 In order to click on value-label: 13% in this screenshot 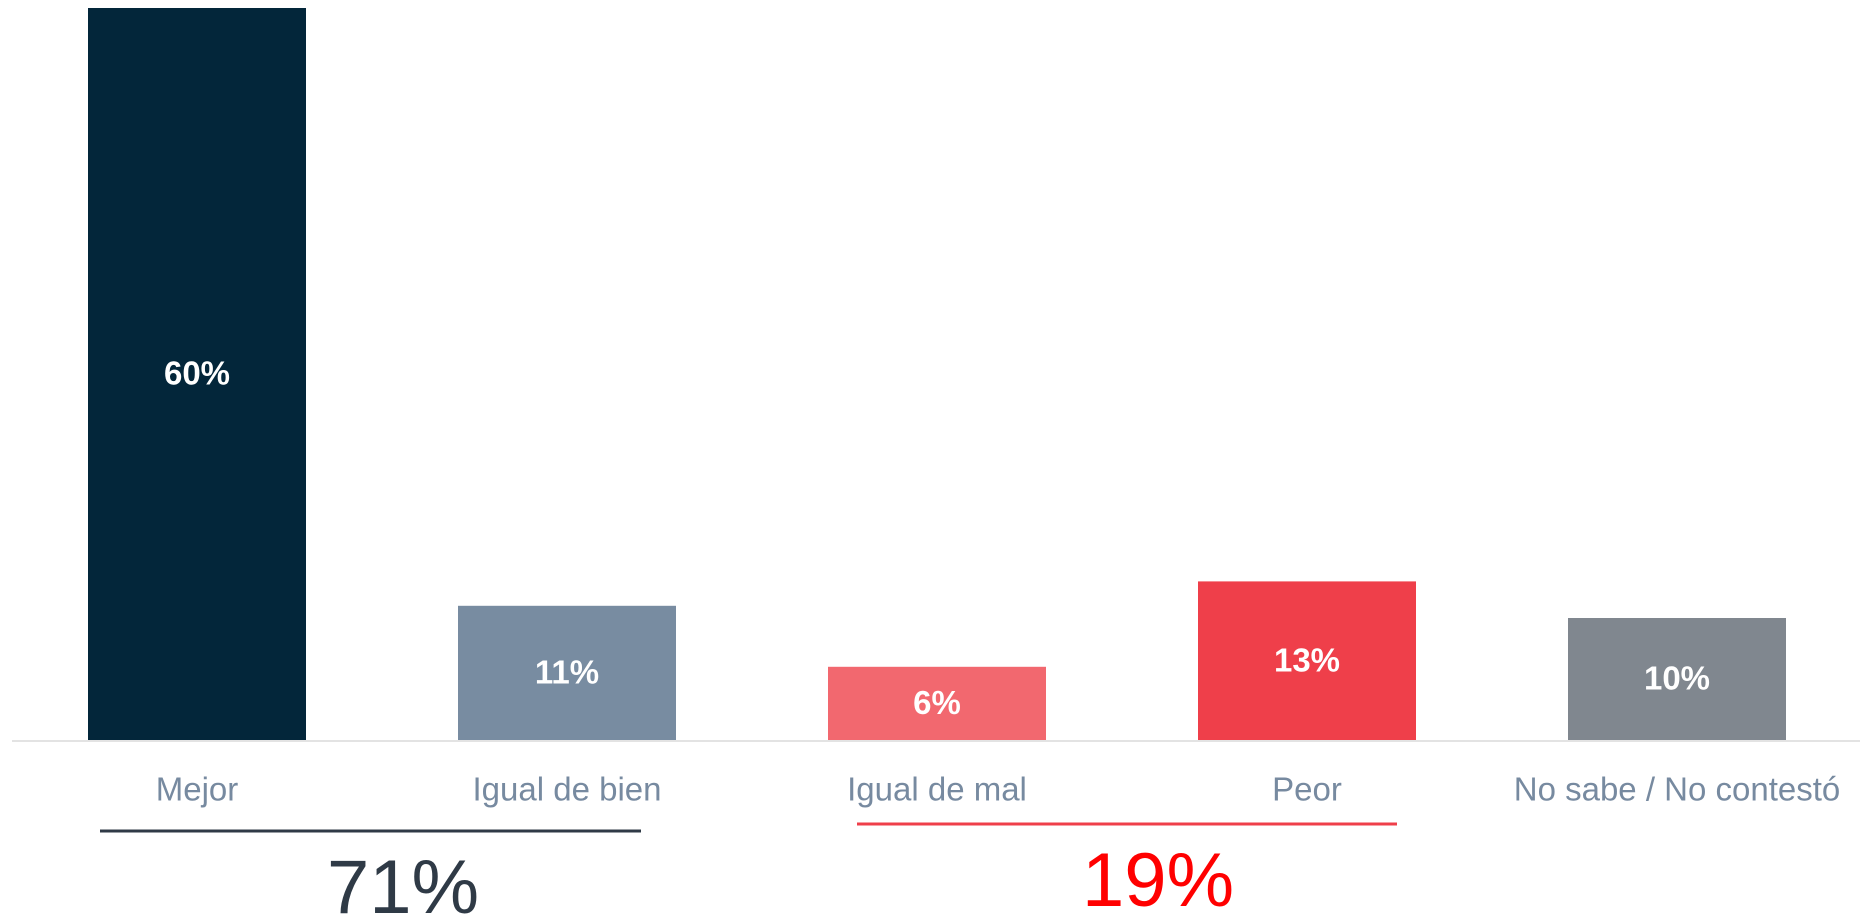, I will do `click(1307, 659)`.